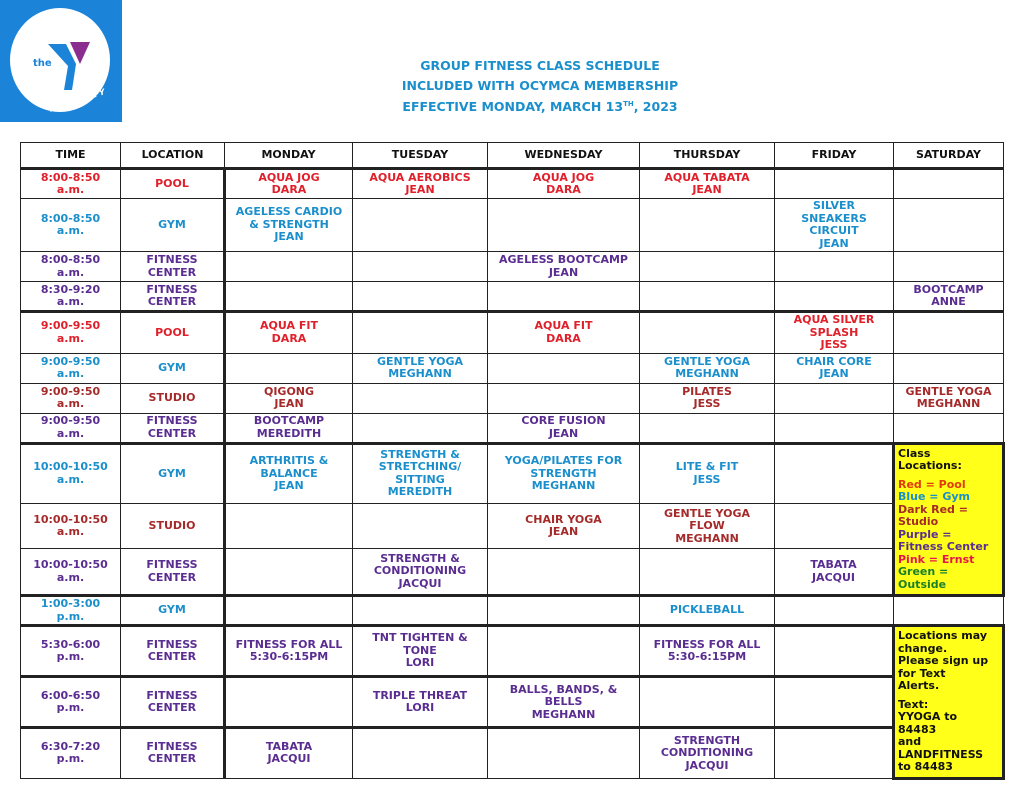 Image resolution: width=1024 pixels, height=791 pixels. What do you see at coordinates (172, 526) in the screenshot?
I see `location-cell: STUDIO` at bounding box center [172, 526].